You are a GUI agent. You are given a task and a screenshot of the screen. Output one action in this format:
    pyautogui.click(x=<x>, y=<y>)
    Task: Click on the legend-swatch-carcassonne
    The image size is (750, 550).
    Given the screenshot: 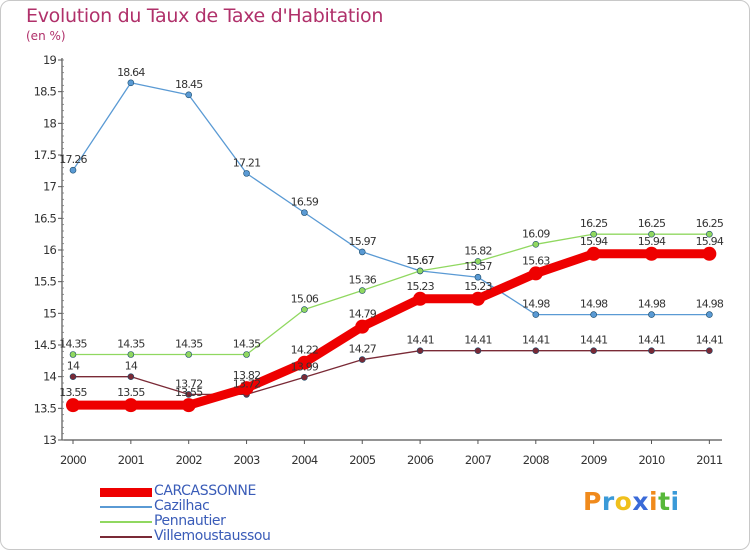 What is the action you would take?
    pyautogui.click(x=126, y=492)
    